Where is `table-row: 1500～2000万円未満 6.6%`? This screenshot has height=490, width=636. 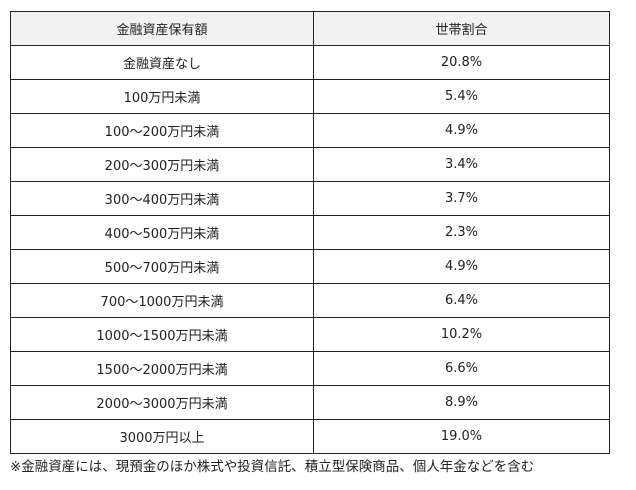
table-row: 1500～2000万円未満 6.6% is located at coordinates (310, 368).